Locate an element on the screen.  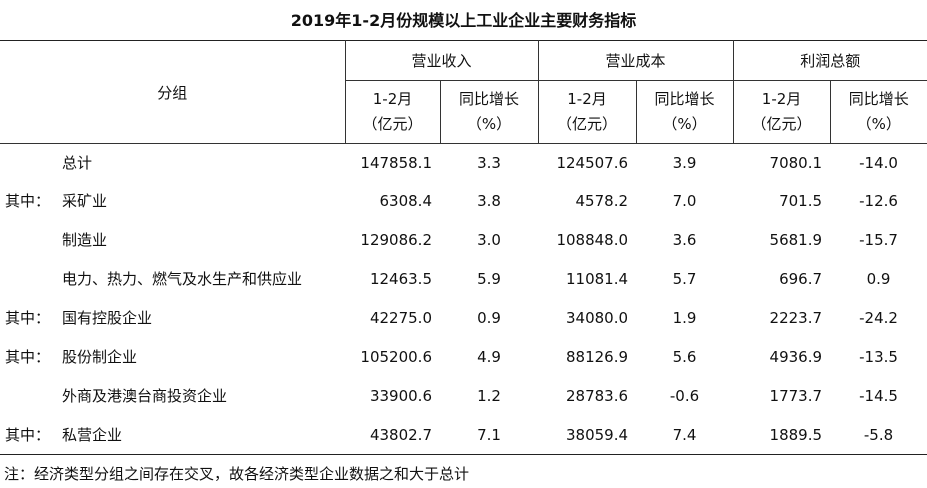
table-row: 其中： 股份制企业 105200.6 4.9 88126.9 5.6 4936.9 -13.5 is located at coordinates (463, 356).